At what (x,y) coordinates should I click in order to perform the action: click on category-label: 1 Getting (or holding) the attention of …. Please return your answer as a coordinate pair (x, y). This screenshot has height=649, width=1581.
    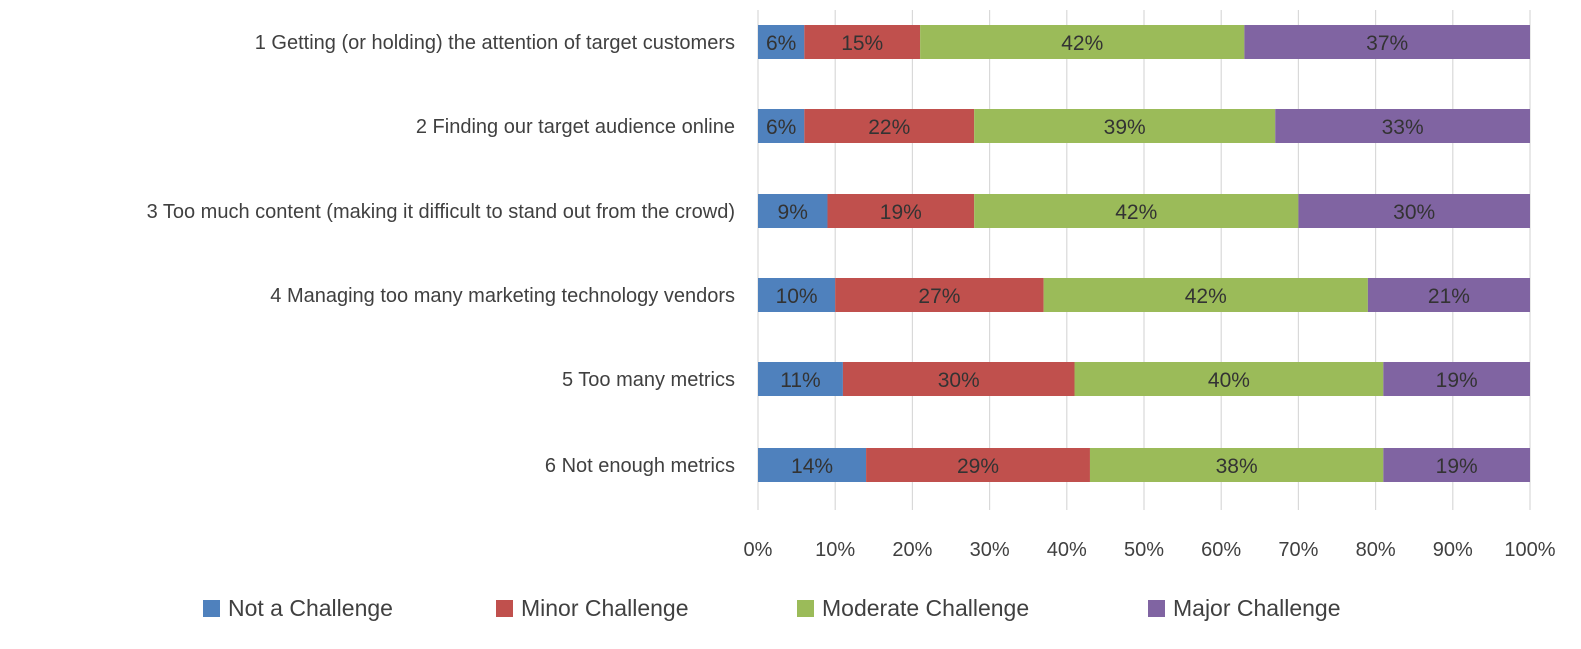
    Looking at the image, I should click on (495, 43).